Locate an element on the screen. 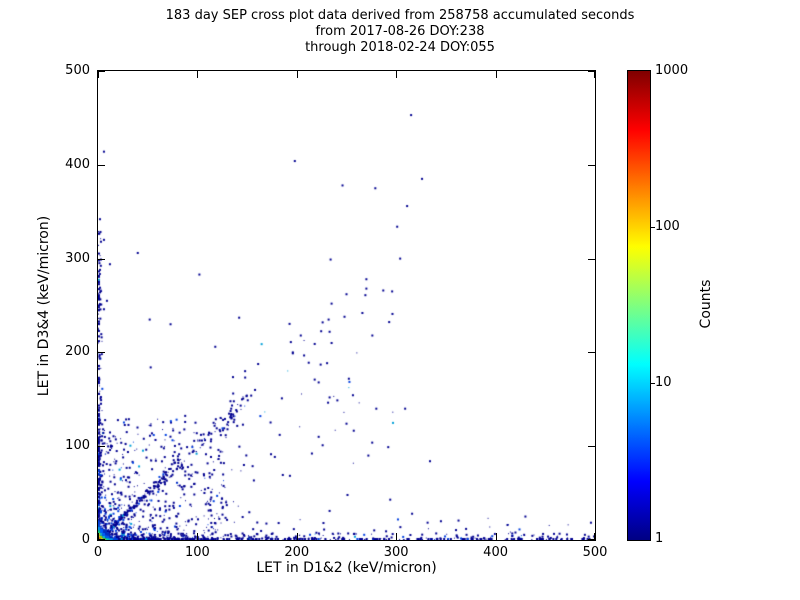  x-axis-label: LET in D1&2 (keV/micron) is located at coordinates (346, 568).